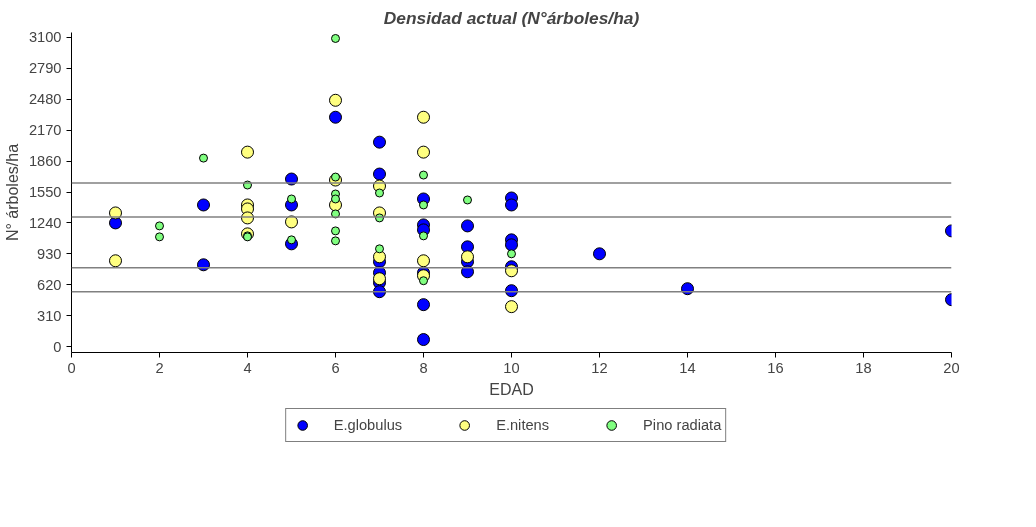  Describe the element at coordinates (511, 17) in the screenshot. I see `chart-title: Densidad actual (N°árboles/ha)` at that location.